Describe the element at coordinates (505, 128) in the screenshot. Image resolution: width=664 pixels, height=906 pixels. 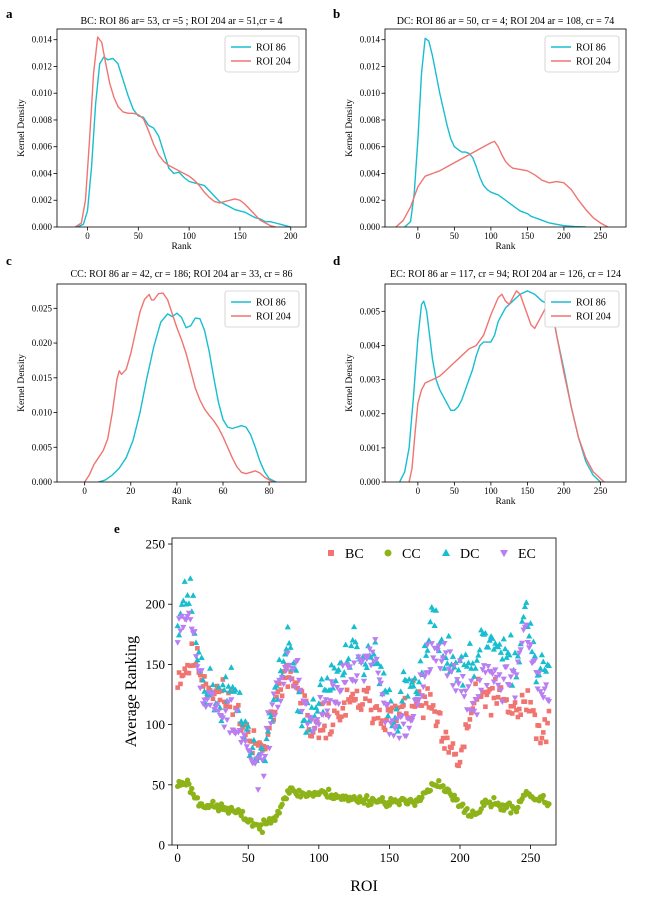
I see `axes-frame` at that location.